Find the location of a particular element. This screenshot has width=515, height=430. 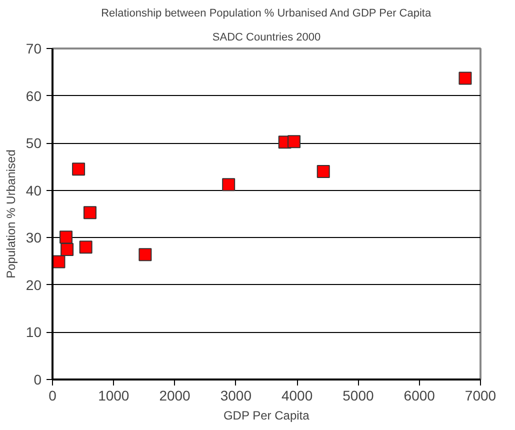

y-axis-title: Population % Urbanised is located at coordinates (11, 214).